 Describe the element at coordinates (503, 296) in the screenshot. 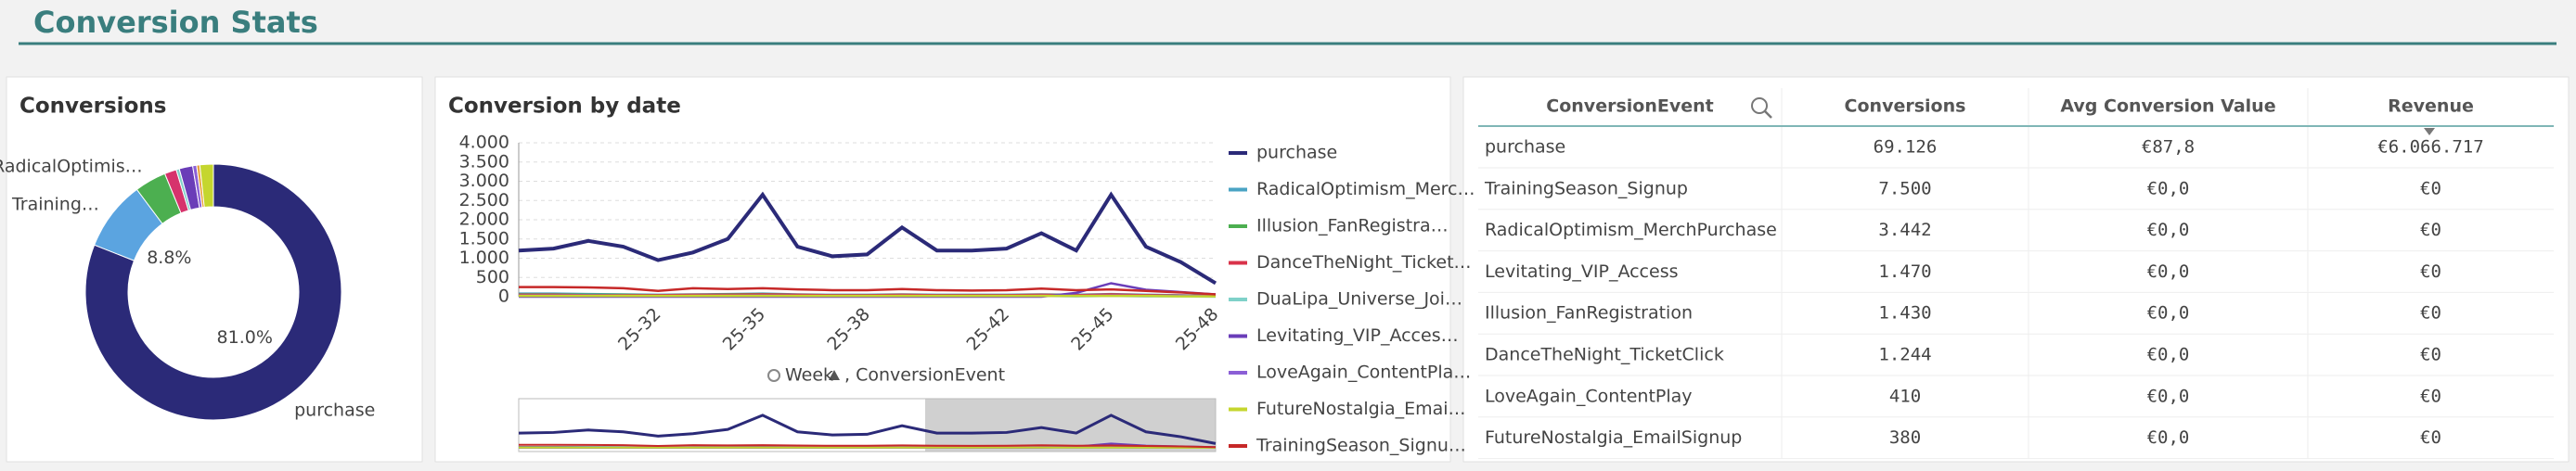

I see `y-tick-label: 0` at that location.